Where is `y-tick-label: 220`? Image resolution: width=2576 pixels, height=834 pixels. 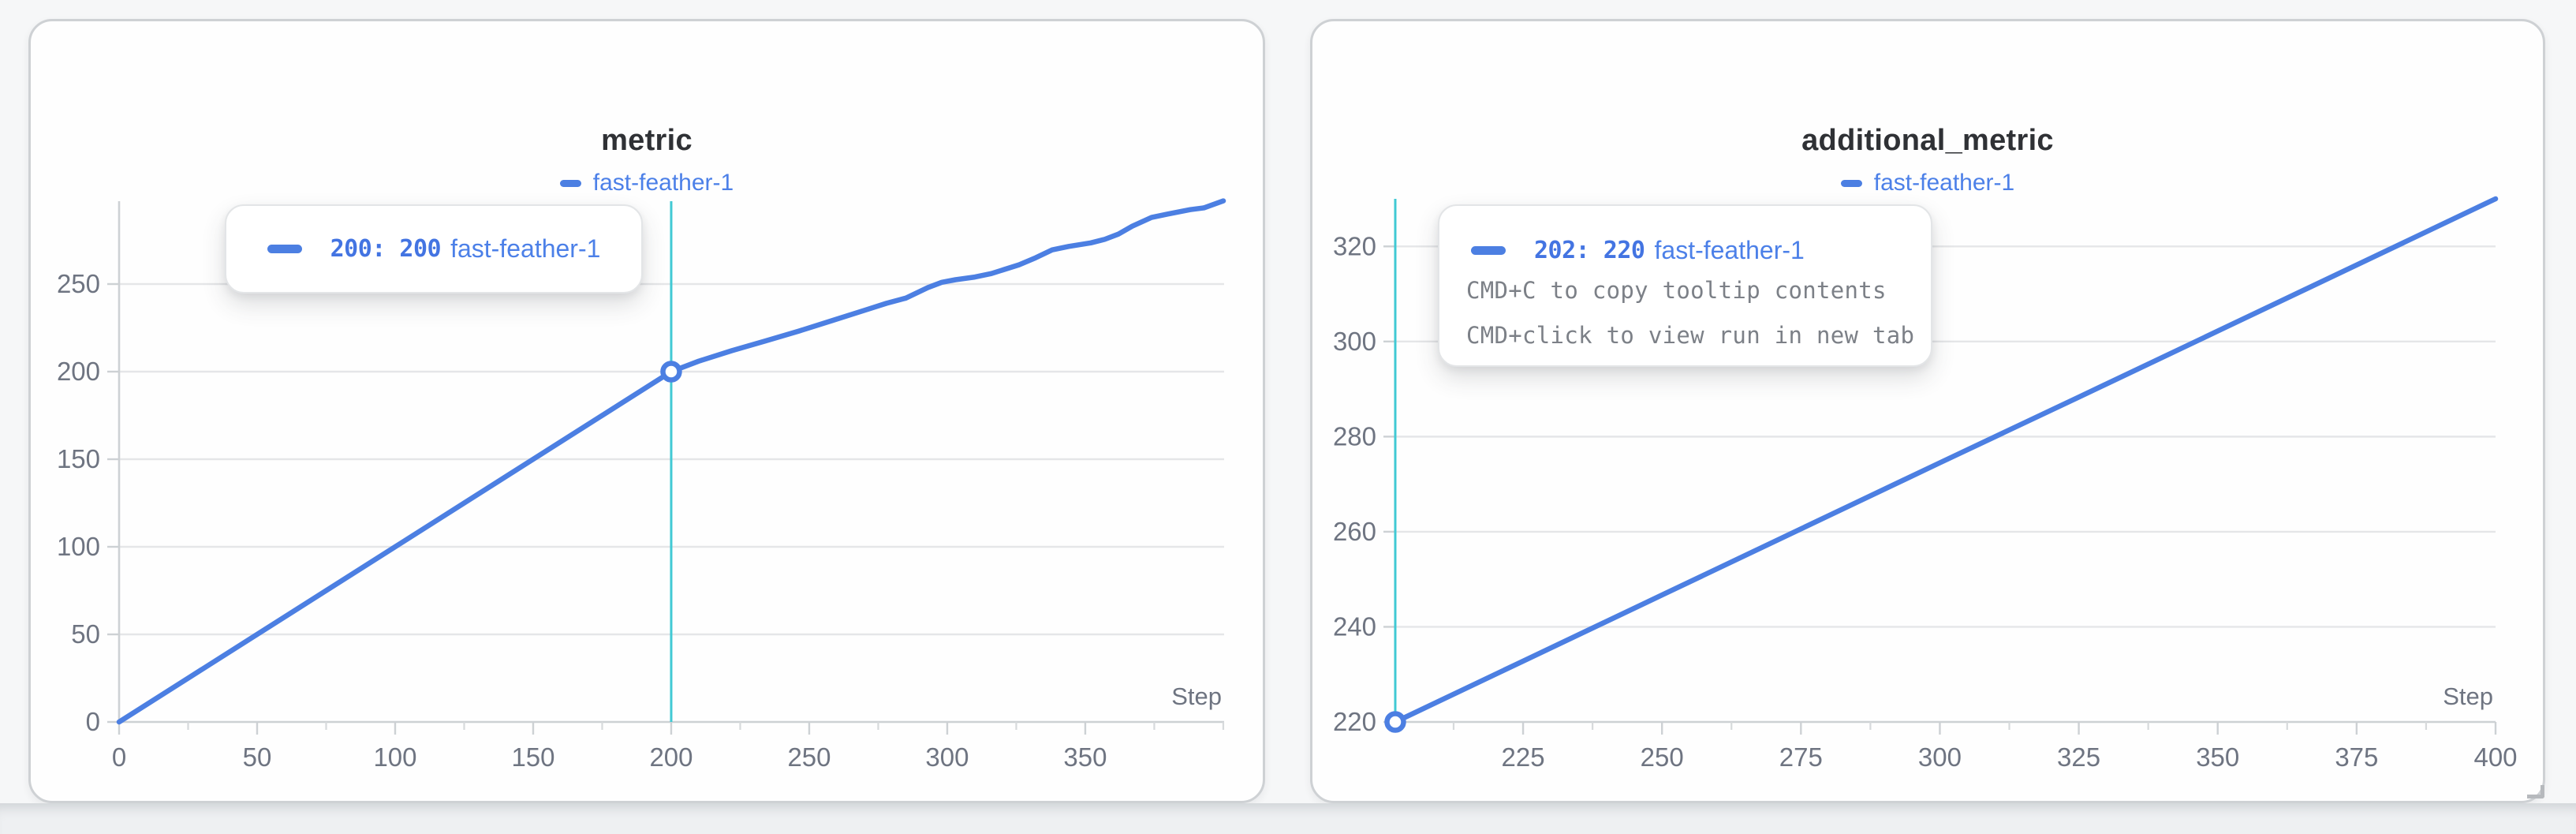
y-tick-label: 220 is located at coordinates (1354, 721).